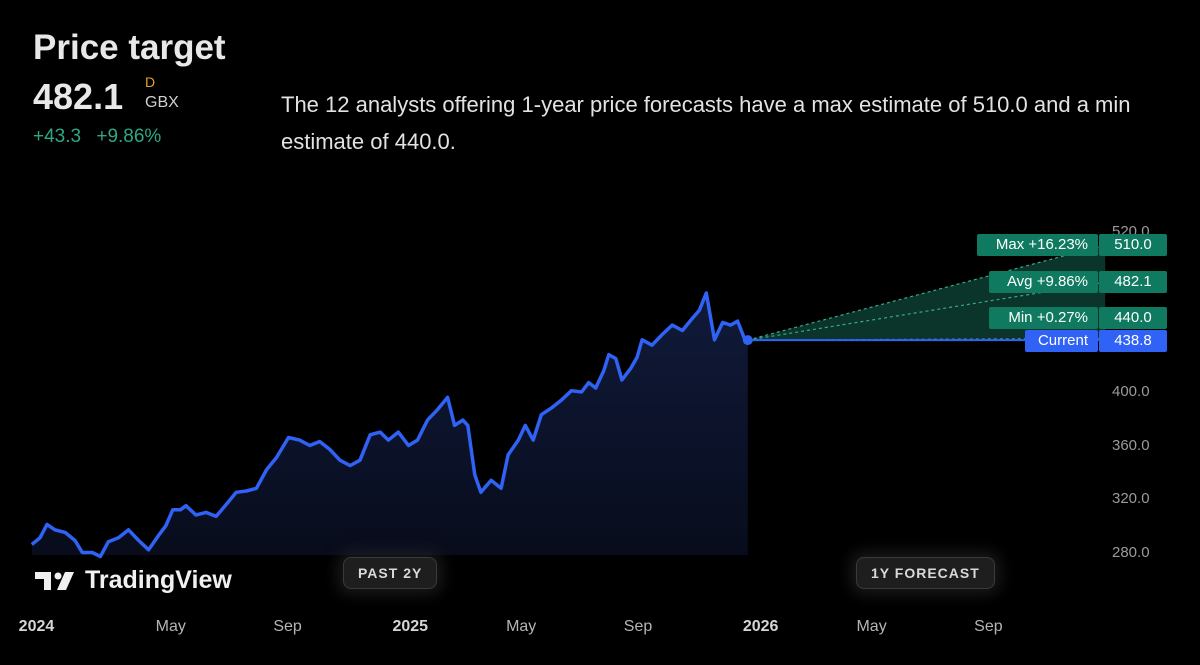 Image resolution: width=1200 pixels, height=665 pixels. What do you see at coordinates (78, 96) in the screenshot?
I see `target-price: 482.1` at bounding box center [78, 96].